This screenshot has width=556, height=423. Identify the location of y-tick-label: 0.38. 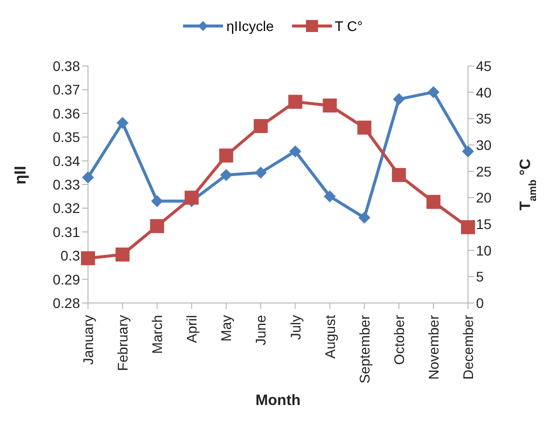
(66, 66).